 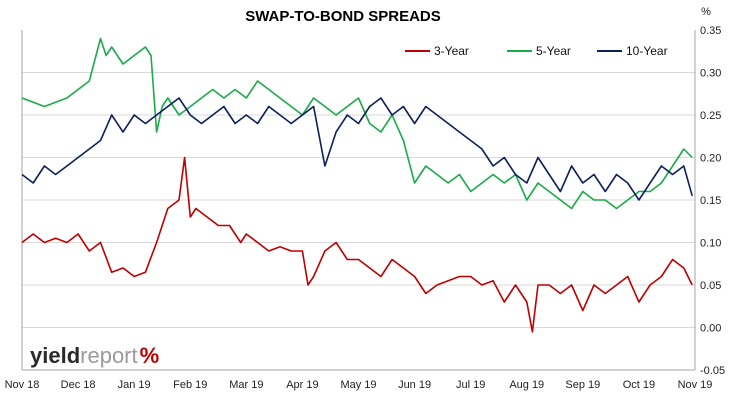 What do you see at coordinates (343, 16) in the screenshot?
I see `chart-title: SWAP-TO-BOND SPREADS` at bounding box center [343, 16].